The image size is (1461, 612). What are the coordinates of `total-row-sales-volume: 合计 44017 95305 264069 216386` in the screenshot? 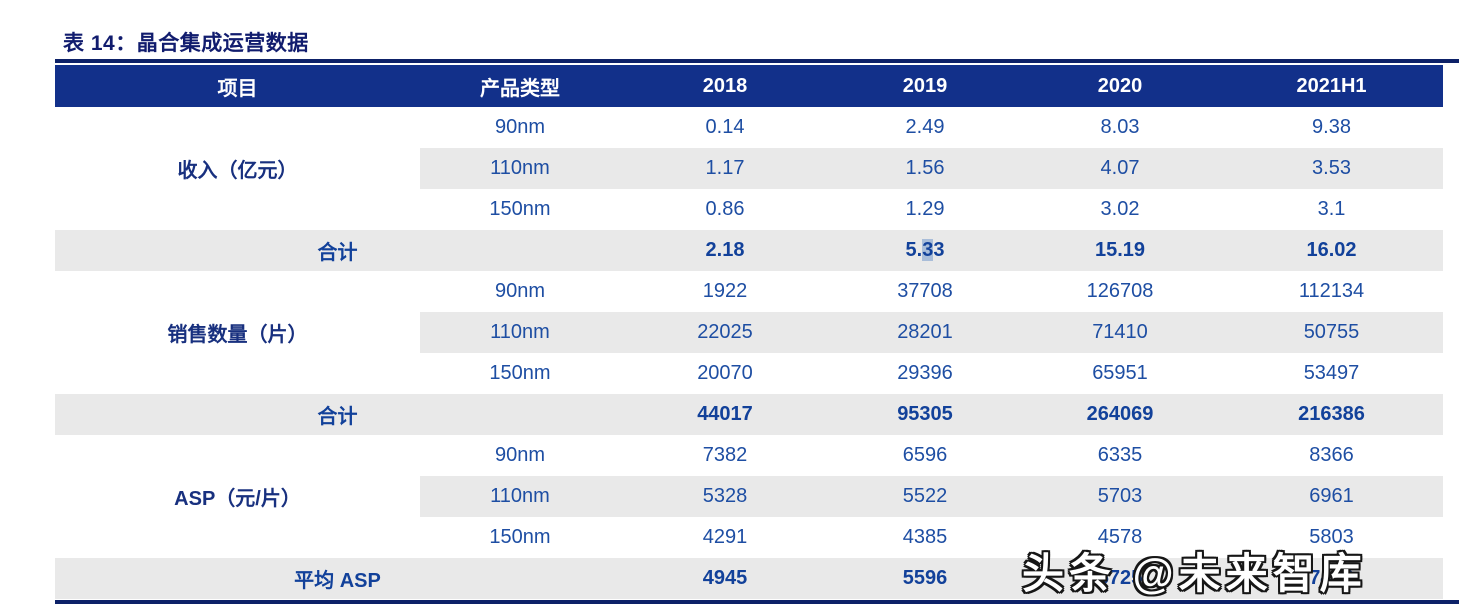 It's located at (749, 414).